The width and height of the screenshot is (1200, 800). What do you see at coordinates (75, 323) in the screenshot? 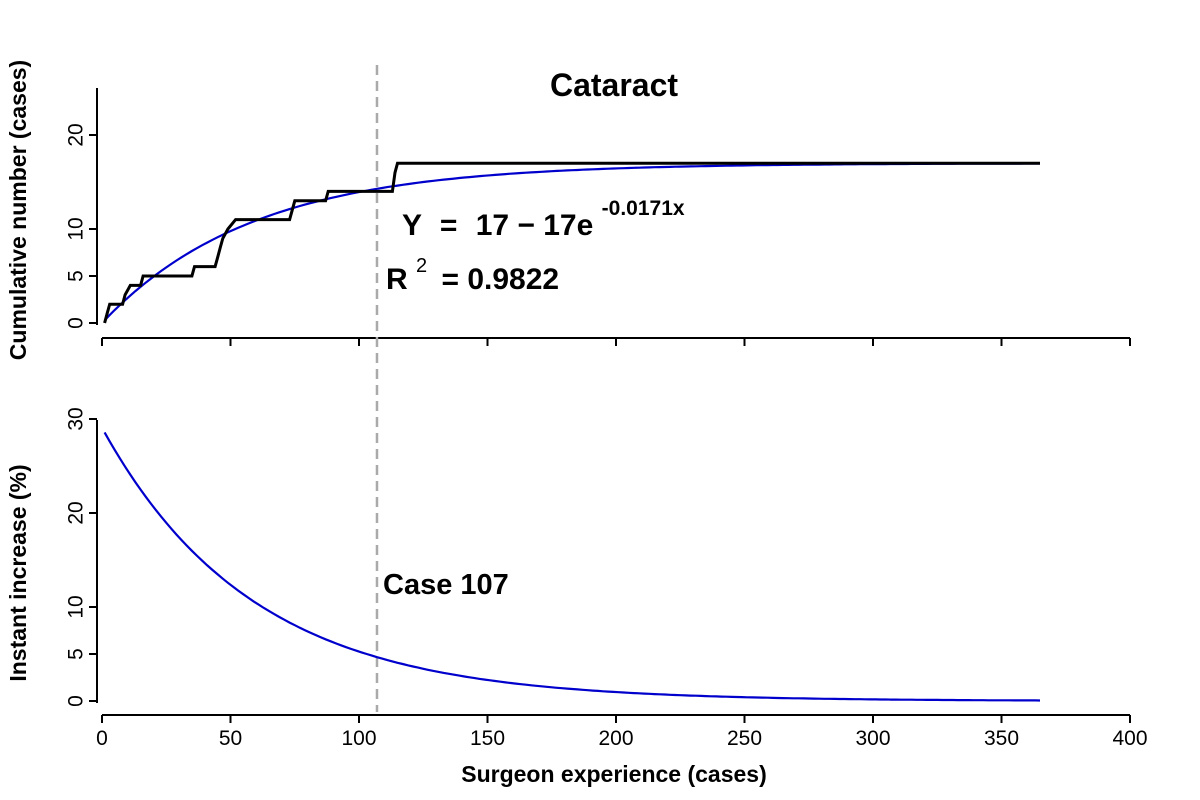
I see `top-y-tick-label: 0` at bounding box center [75, 323].